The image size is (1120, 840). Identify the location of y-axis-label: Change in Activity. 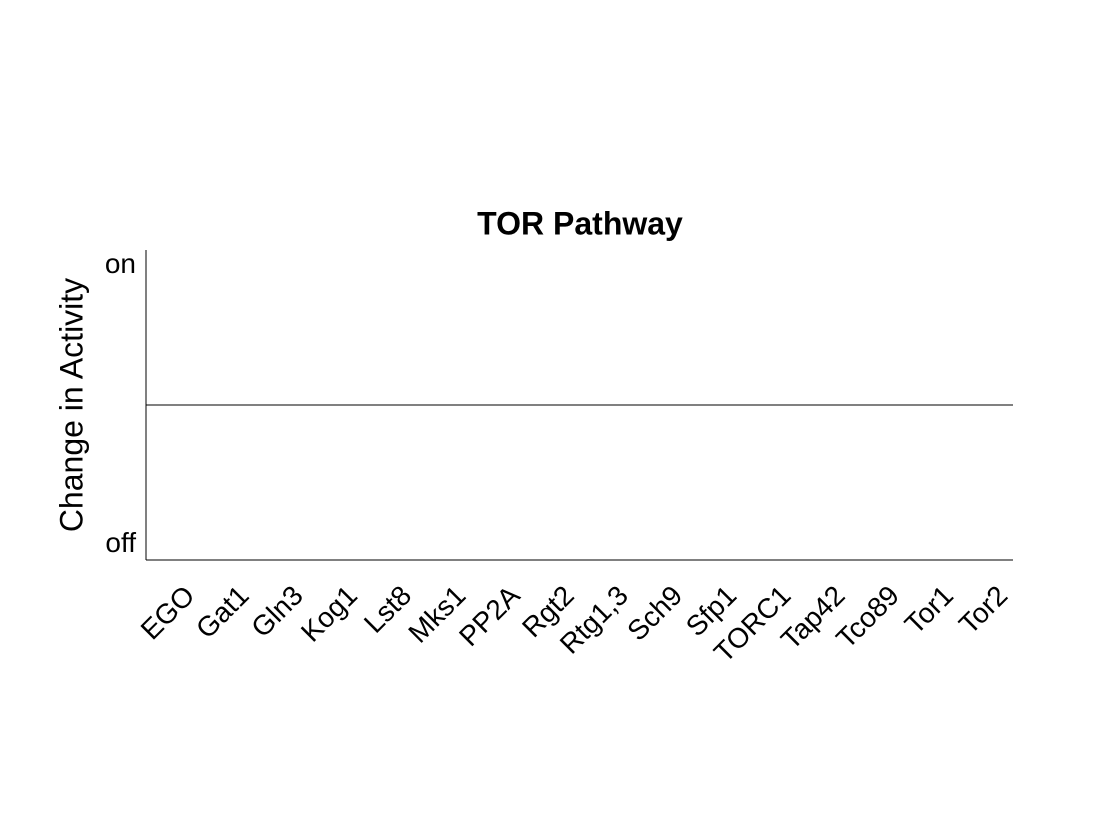
(71, 405).